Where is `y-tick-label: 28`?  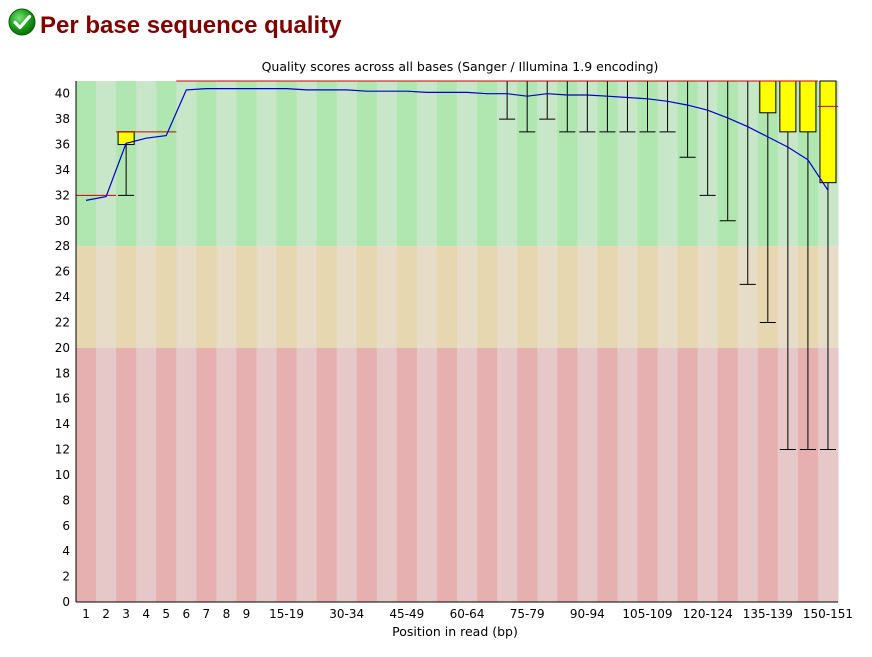
y-tick-label: 28 is located at coordinates (62, 246).